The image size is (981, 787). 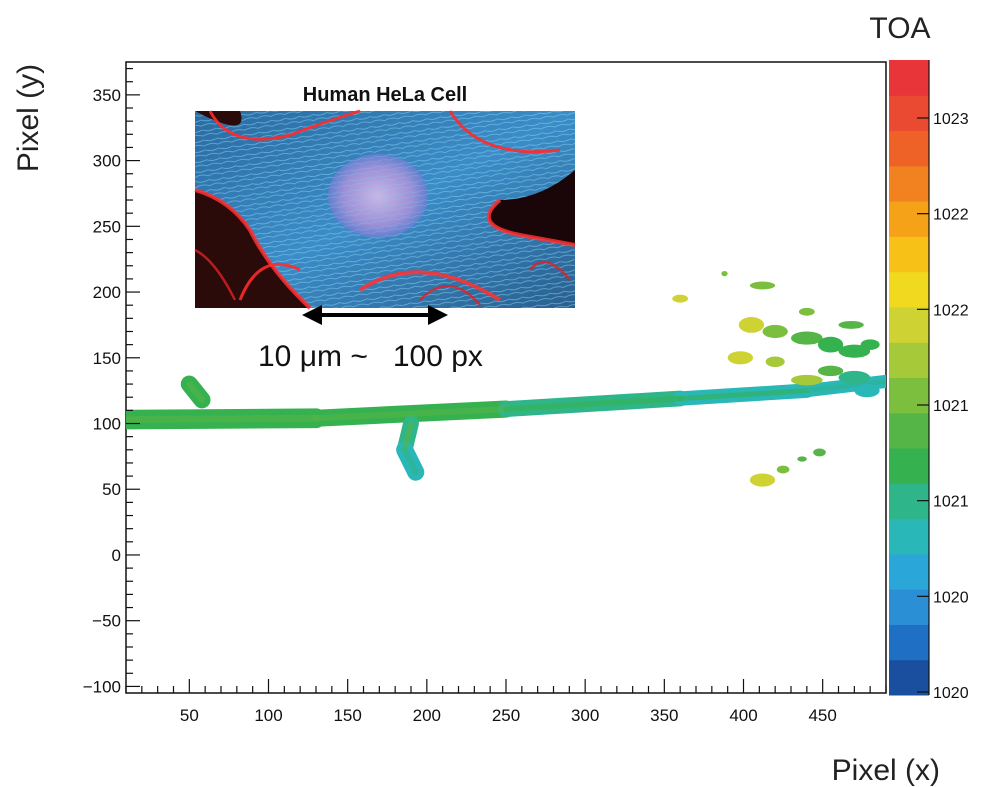 What do you see at coordinates (28, 118) in the screenshot?
I see `y-axis-title: Pixel (y)` at bounding box center [28, 118].